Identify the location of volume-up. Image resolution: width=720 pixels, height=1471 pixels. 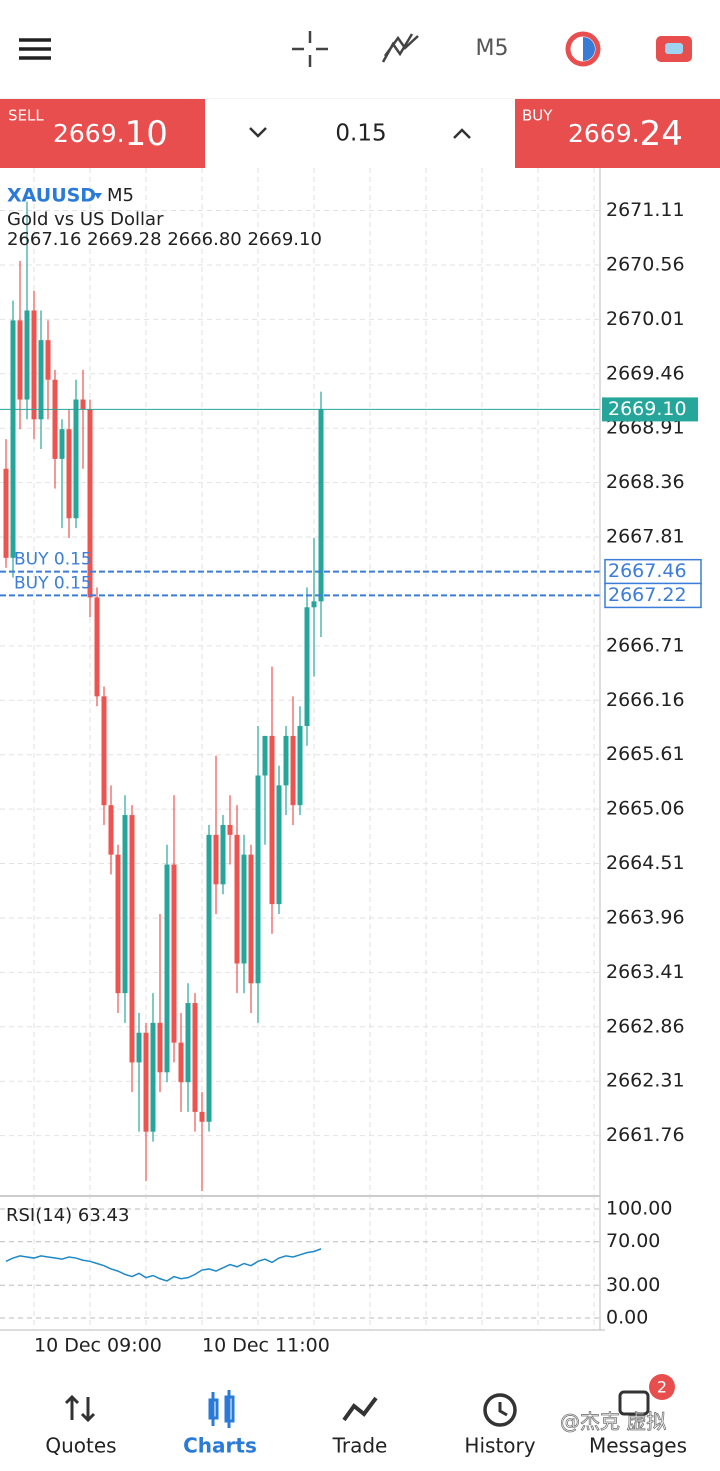
(462, 133).